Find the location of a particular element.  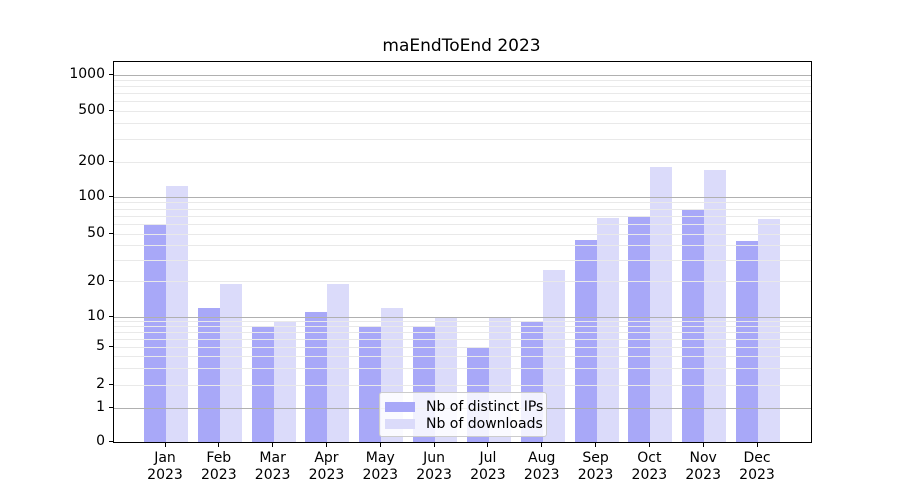

x-tick-label-sep: Sep 2023 is located at coordinates (595, 466).